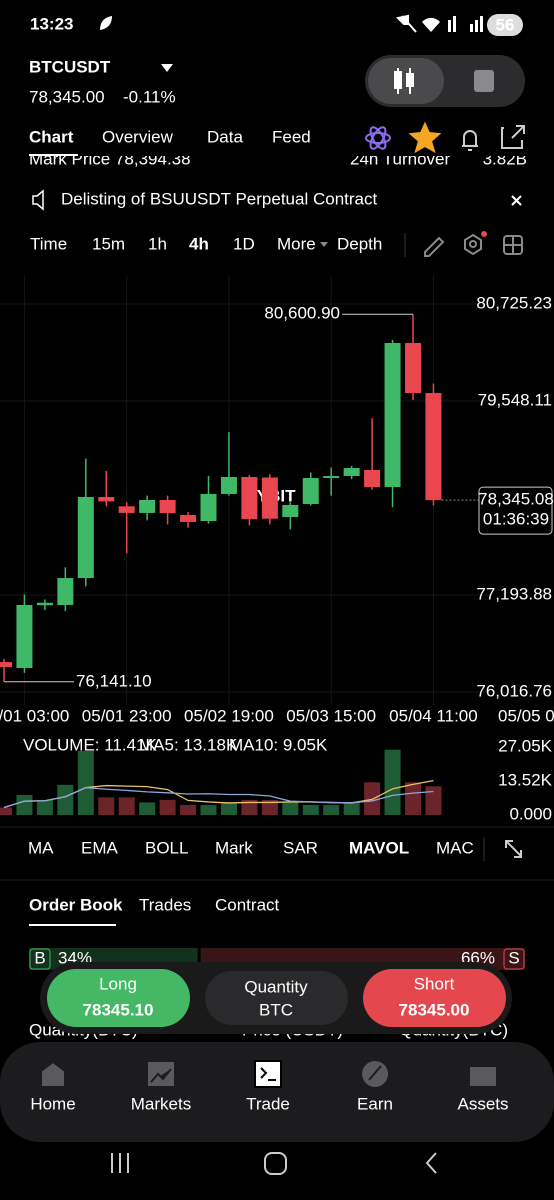  Describe the element at coordinates (110, 158) in the screenshot. I see `ticker-text: Mark Price 78,394.38` at that location.